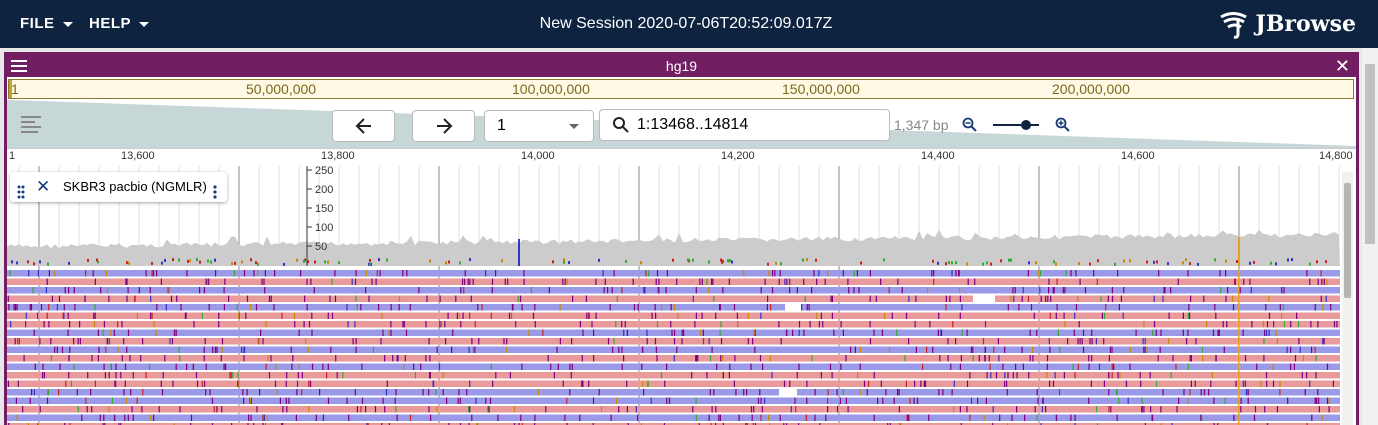  I want to click on file-menu: FILE, so click(46, 24).